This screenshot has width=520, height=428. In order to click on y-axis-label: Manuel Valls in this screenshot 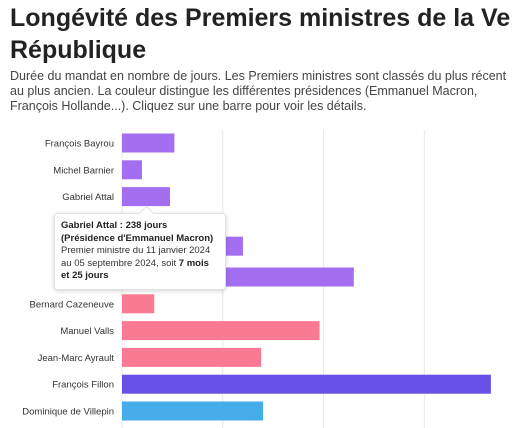, I will do `click(87, 331)`.